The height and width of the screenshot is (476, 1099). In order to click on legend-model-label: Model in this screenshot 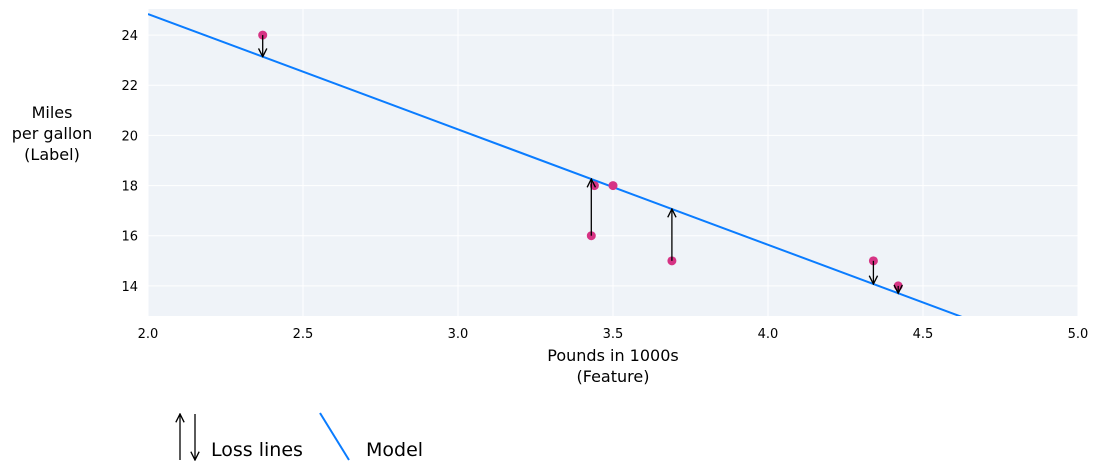, I will do `click(394, 450)`.